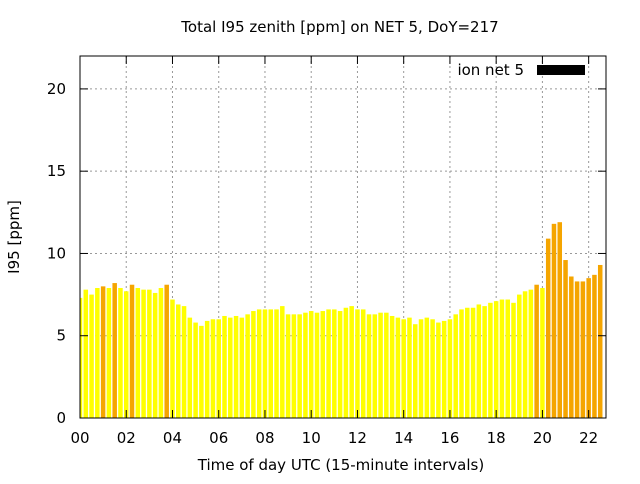 The width and height of the screenshot is (640, 484). Describe the element at coordinates (172, 438) in the screenshot. I see `x-tick-label: 04` at that location.